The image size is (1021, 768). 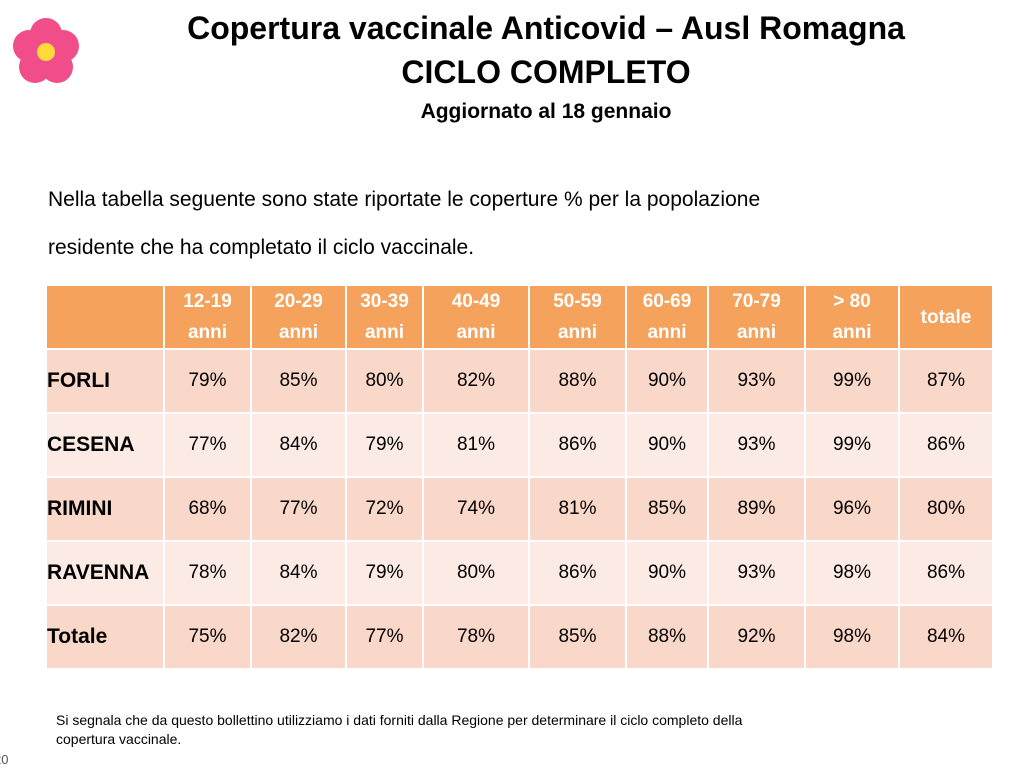 What do you see at coordinates (476, 509) in the screenshot?
I see `value-cell: 74%` at bounding box center [476, 509].